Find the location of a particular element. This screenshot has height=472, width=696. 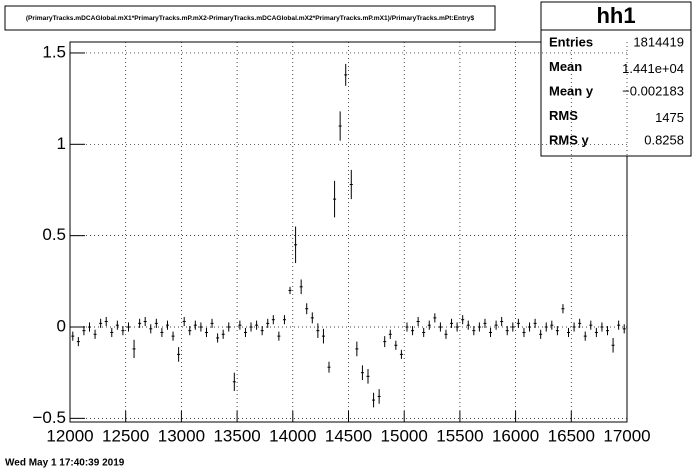

stats-value: 1.441e+04 is located at coordinates (653, 68).